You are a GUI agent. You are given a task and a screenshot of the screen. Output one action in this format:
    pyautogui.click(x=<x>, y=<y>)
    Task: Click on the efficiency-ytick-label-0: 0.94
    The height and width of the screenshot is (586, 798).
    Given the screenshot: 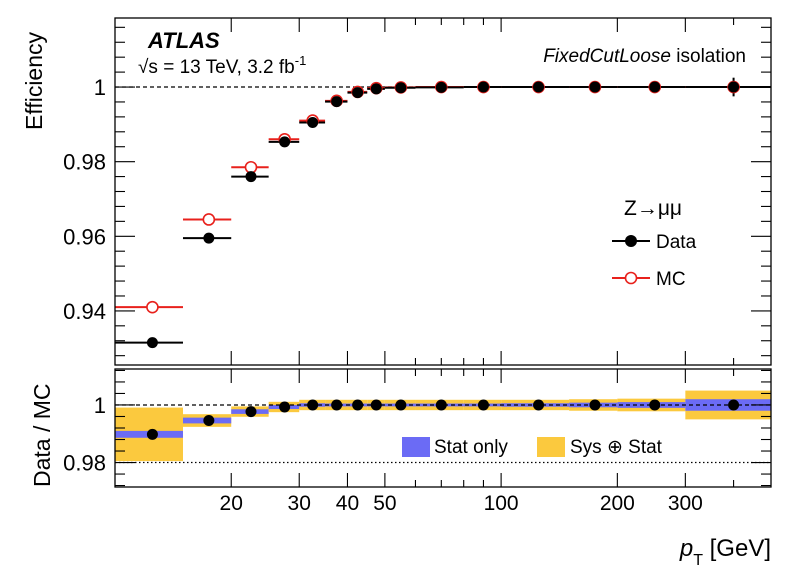 What is the action you would take?
    pyautogui.click(x=84, y=311)
    